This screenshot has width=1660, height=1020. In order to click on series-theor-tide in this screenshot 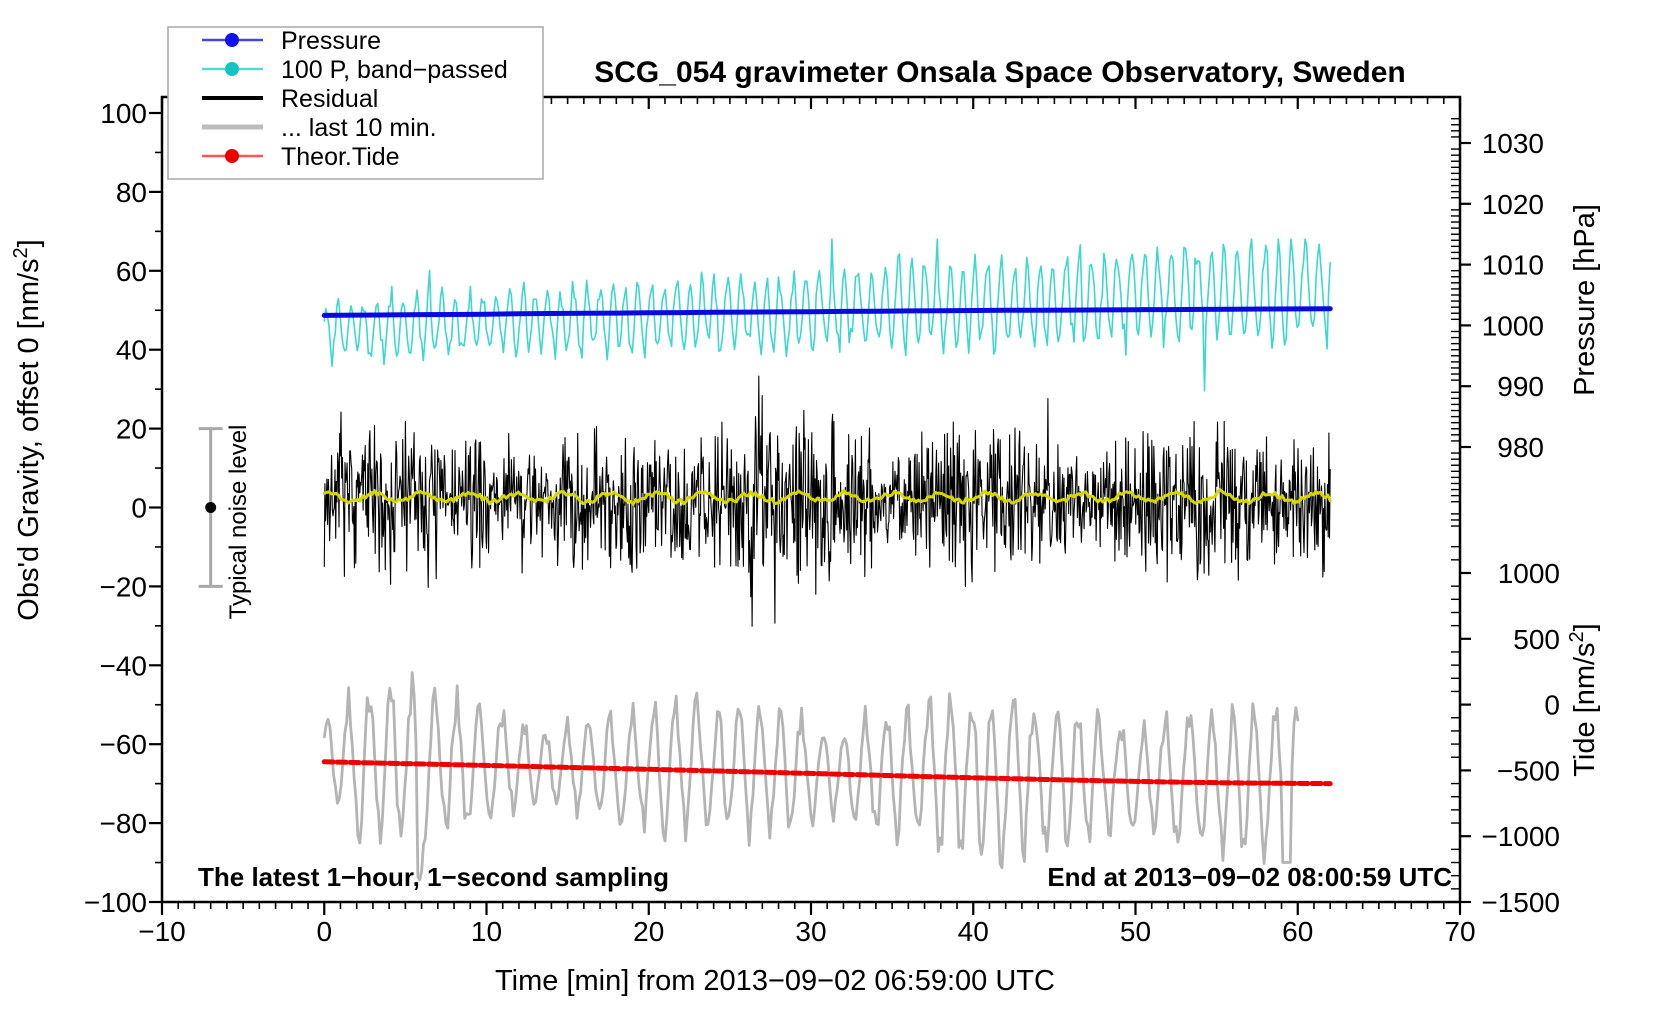, I will do `click(827, 773)`.